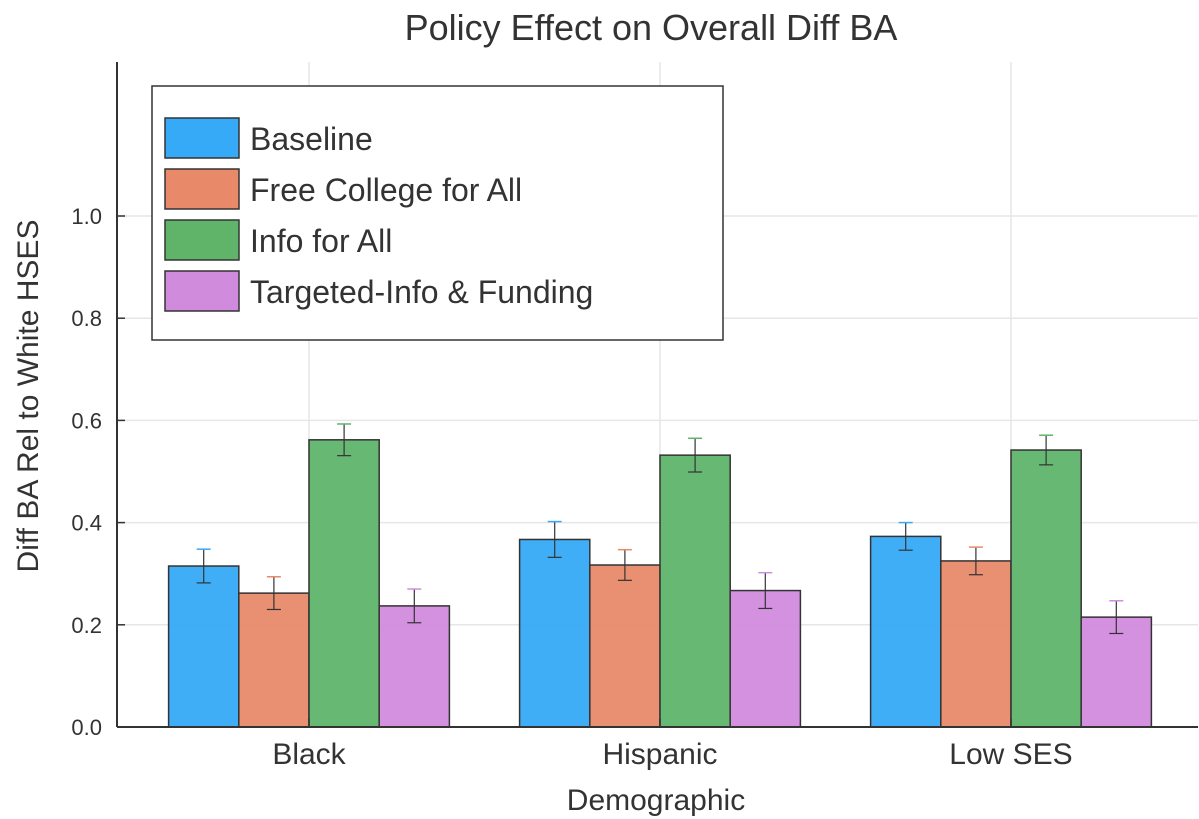 This screenshot has height=819, width=1199. I want to click on y-tick-label: 0.4, so click(86, 523).